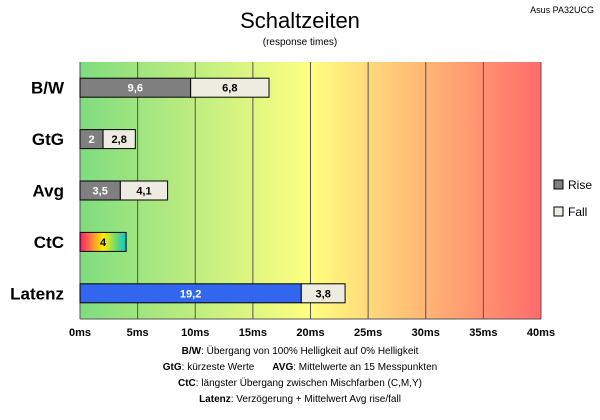  I want to click on category-label-avg: Avg, so click(49, 191).